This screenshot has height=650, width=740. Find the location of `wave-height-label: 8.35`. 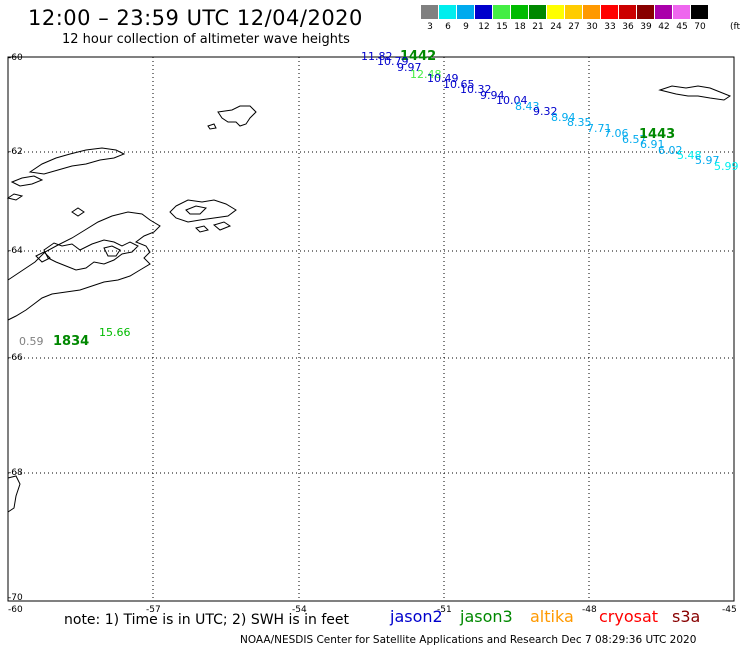

wave-height-label: 8.35 is located at coordinates (579, 122).